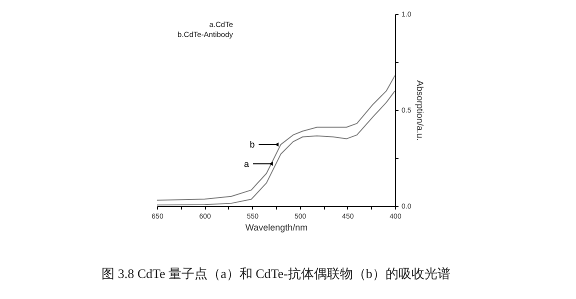 This screenshot has width=576, height=299. What do you see at coordinates (247, 163) in the screenshot?
I see `annotation: a` at bounding box center [247, 163].